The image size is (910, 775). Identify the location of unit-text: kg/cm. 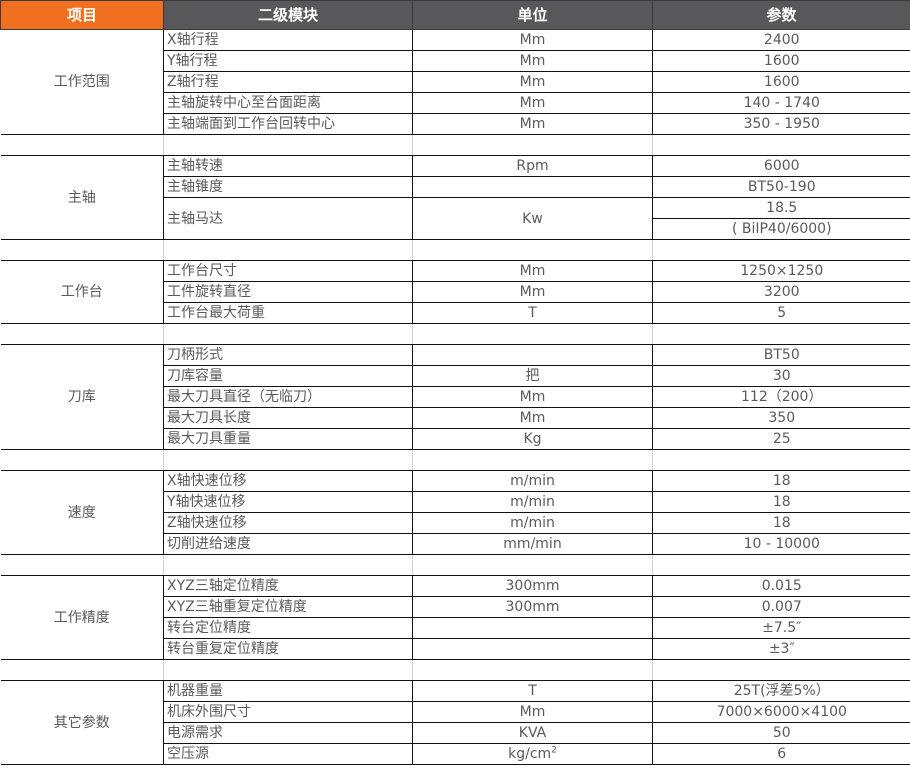
(530, 754).